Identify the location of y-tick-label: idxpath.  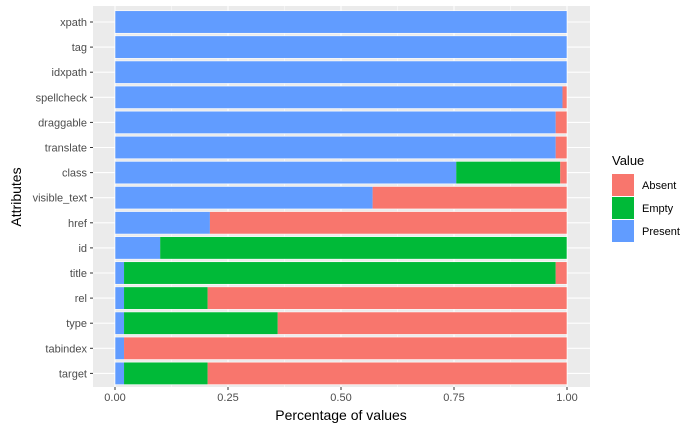
(69, 73).